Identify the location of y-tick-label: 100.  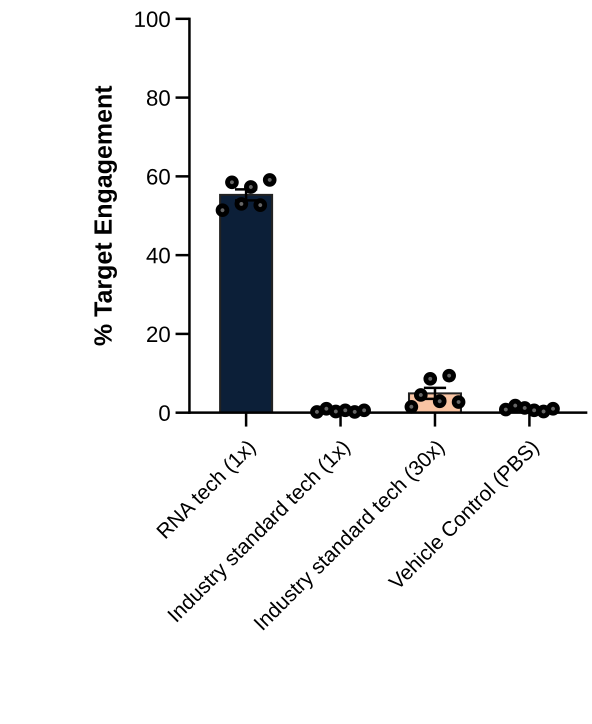
(152, 19).